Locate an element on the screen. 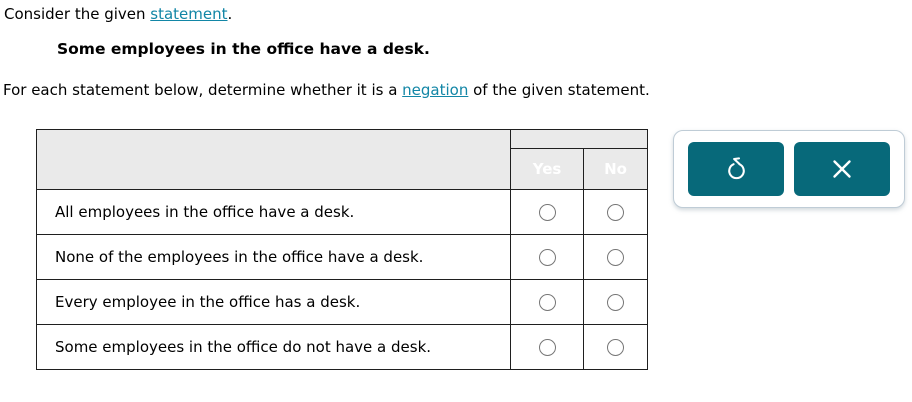  close-icon is located at coordinates (842, 169).